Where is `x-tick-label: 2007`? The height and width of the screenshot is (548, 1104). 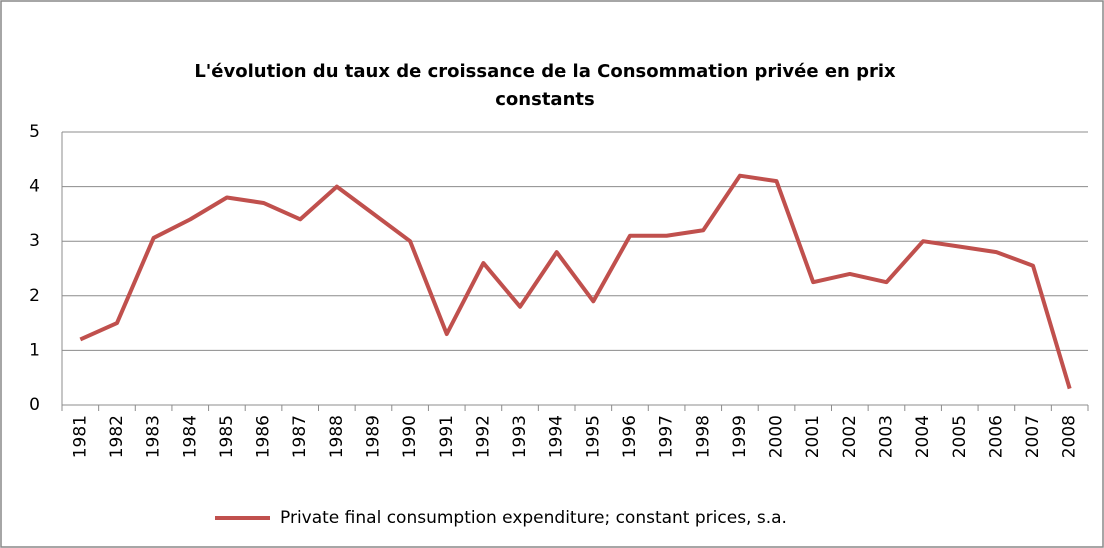
x-tick-label: 2007 is located at coordinates (1033, 436).